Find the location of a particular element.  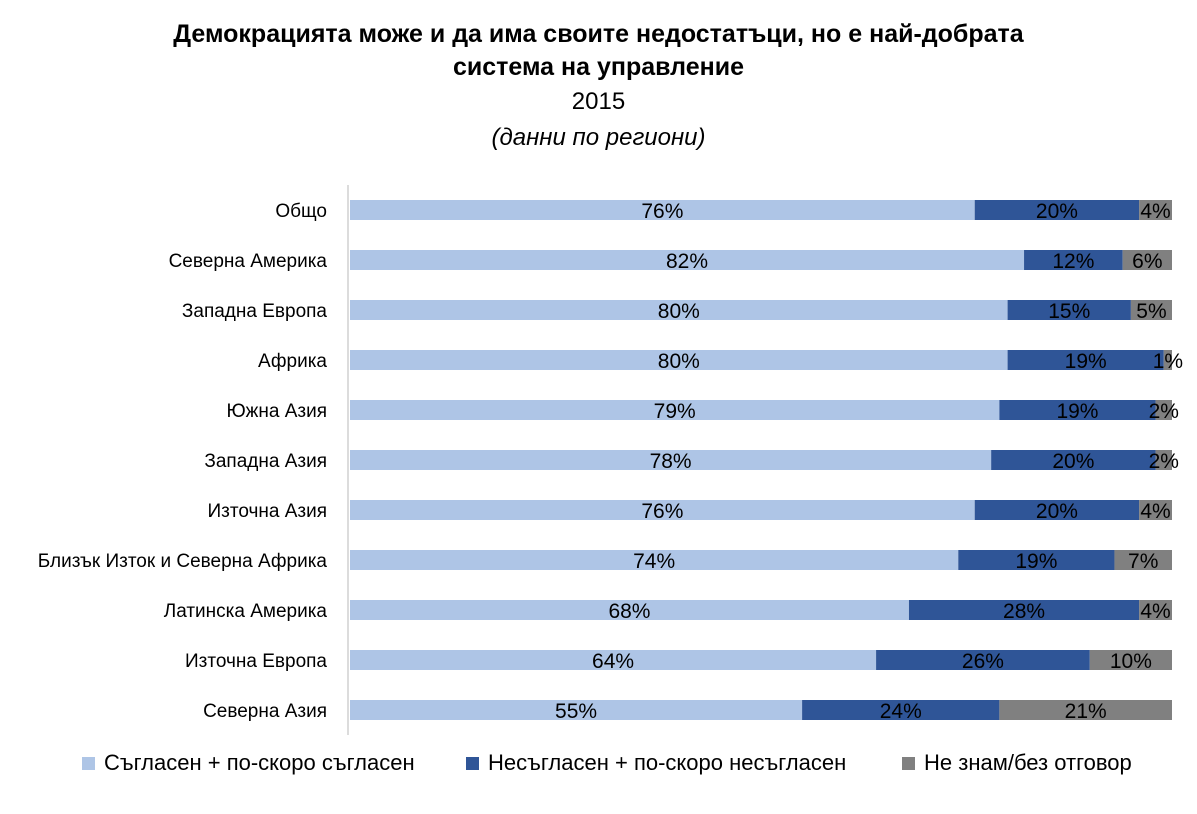

category-label-2: Западна Европа is located at coordinates (255, 311).